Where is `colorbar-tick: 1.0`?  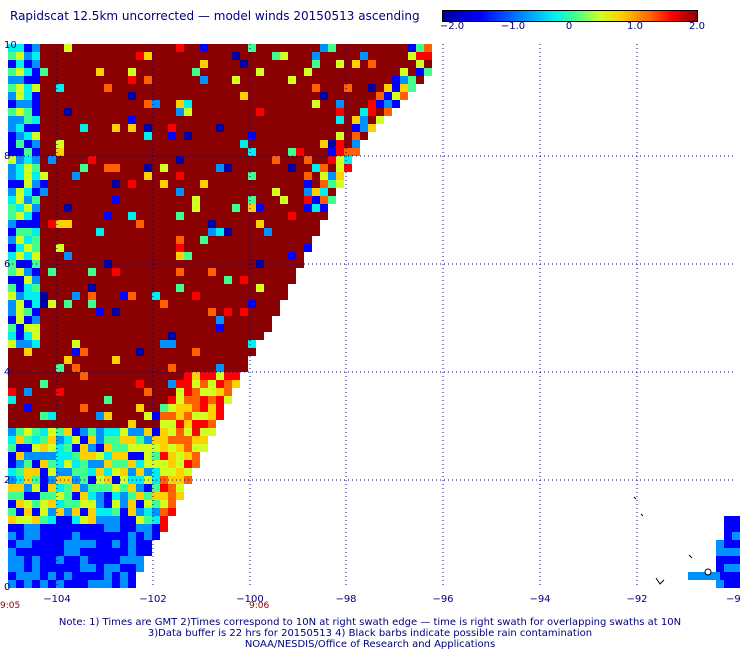 colorbar-tick: 1.0 is located at coordinates (635, 26).